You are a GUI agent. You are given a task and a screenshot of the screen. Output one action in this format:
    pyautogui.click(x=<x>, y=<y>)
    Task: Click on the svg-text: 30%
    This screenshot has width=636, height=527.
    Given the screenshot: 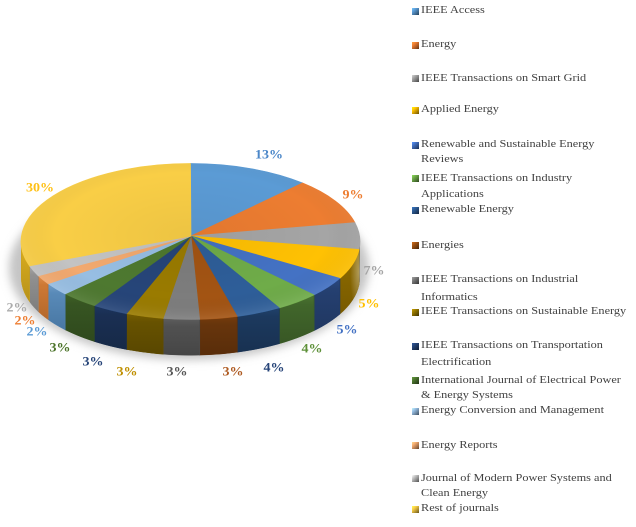 What is the action you would take?
    pyautogui.click(x=40, y=187)
    